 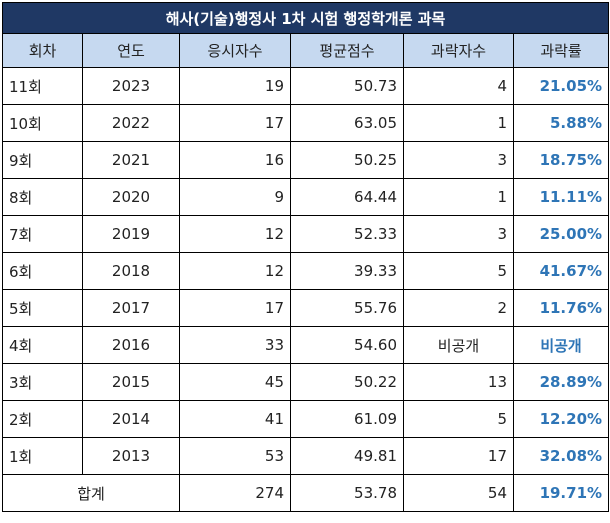 I want to click on total-fail-count: 54, so click(x=458, y=493).